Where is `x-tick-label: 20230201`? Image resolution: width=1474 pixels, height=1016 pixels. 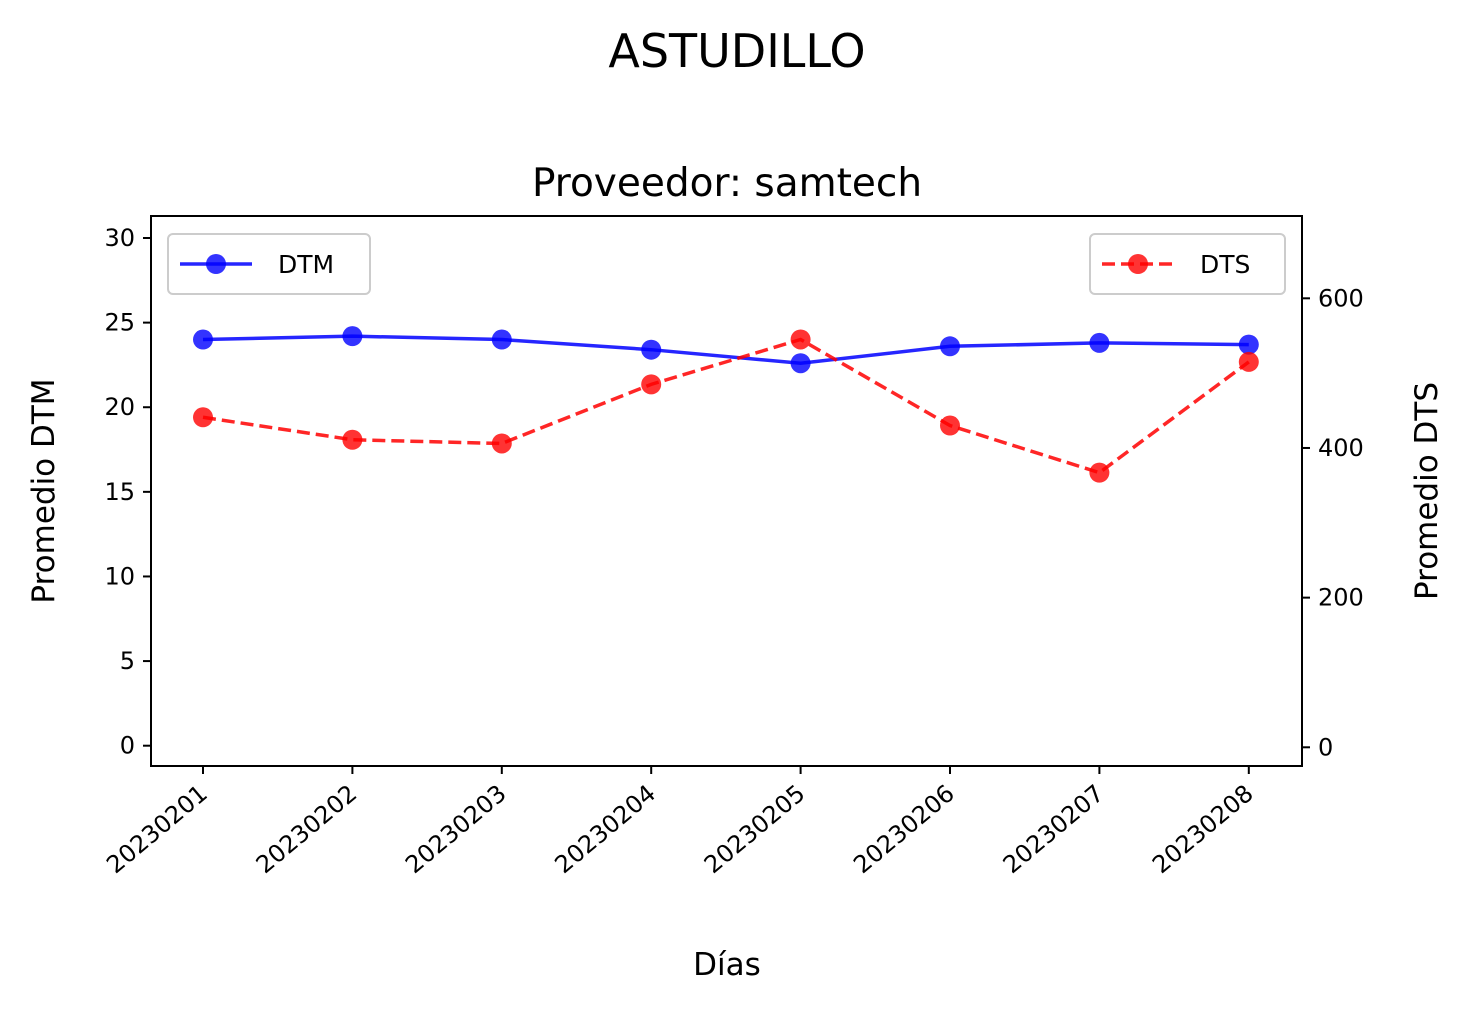 x-tick-label: 20230201 is located at coordinates (157, 829).